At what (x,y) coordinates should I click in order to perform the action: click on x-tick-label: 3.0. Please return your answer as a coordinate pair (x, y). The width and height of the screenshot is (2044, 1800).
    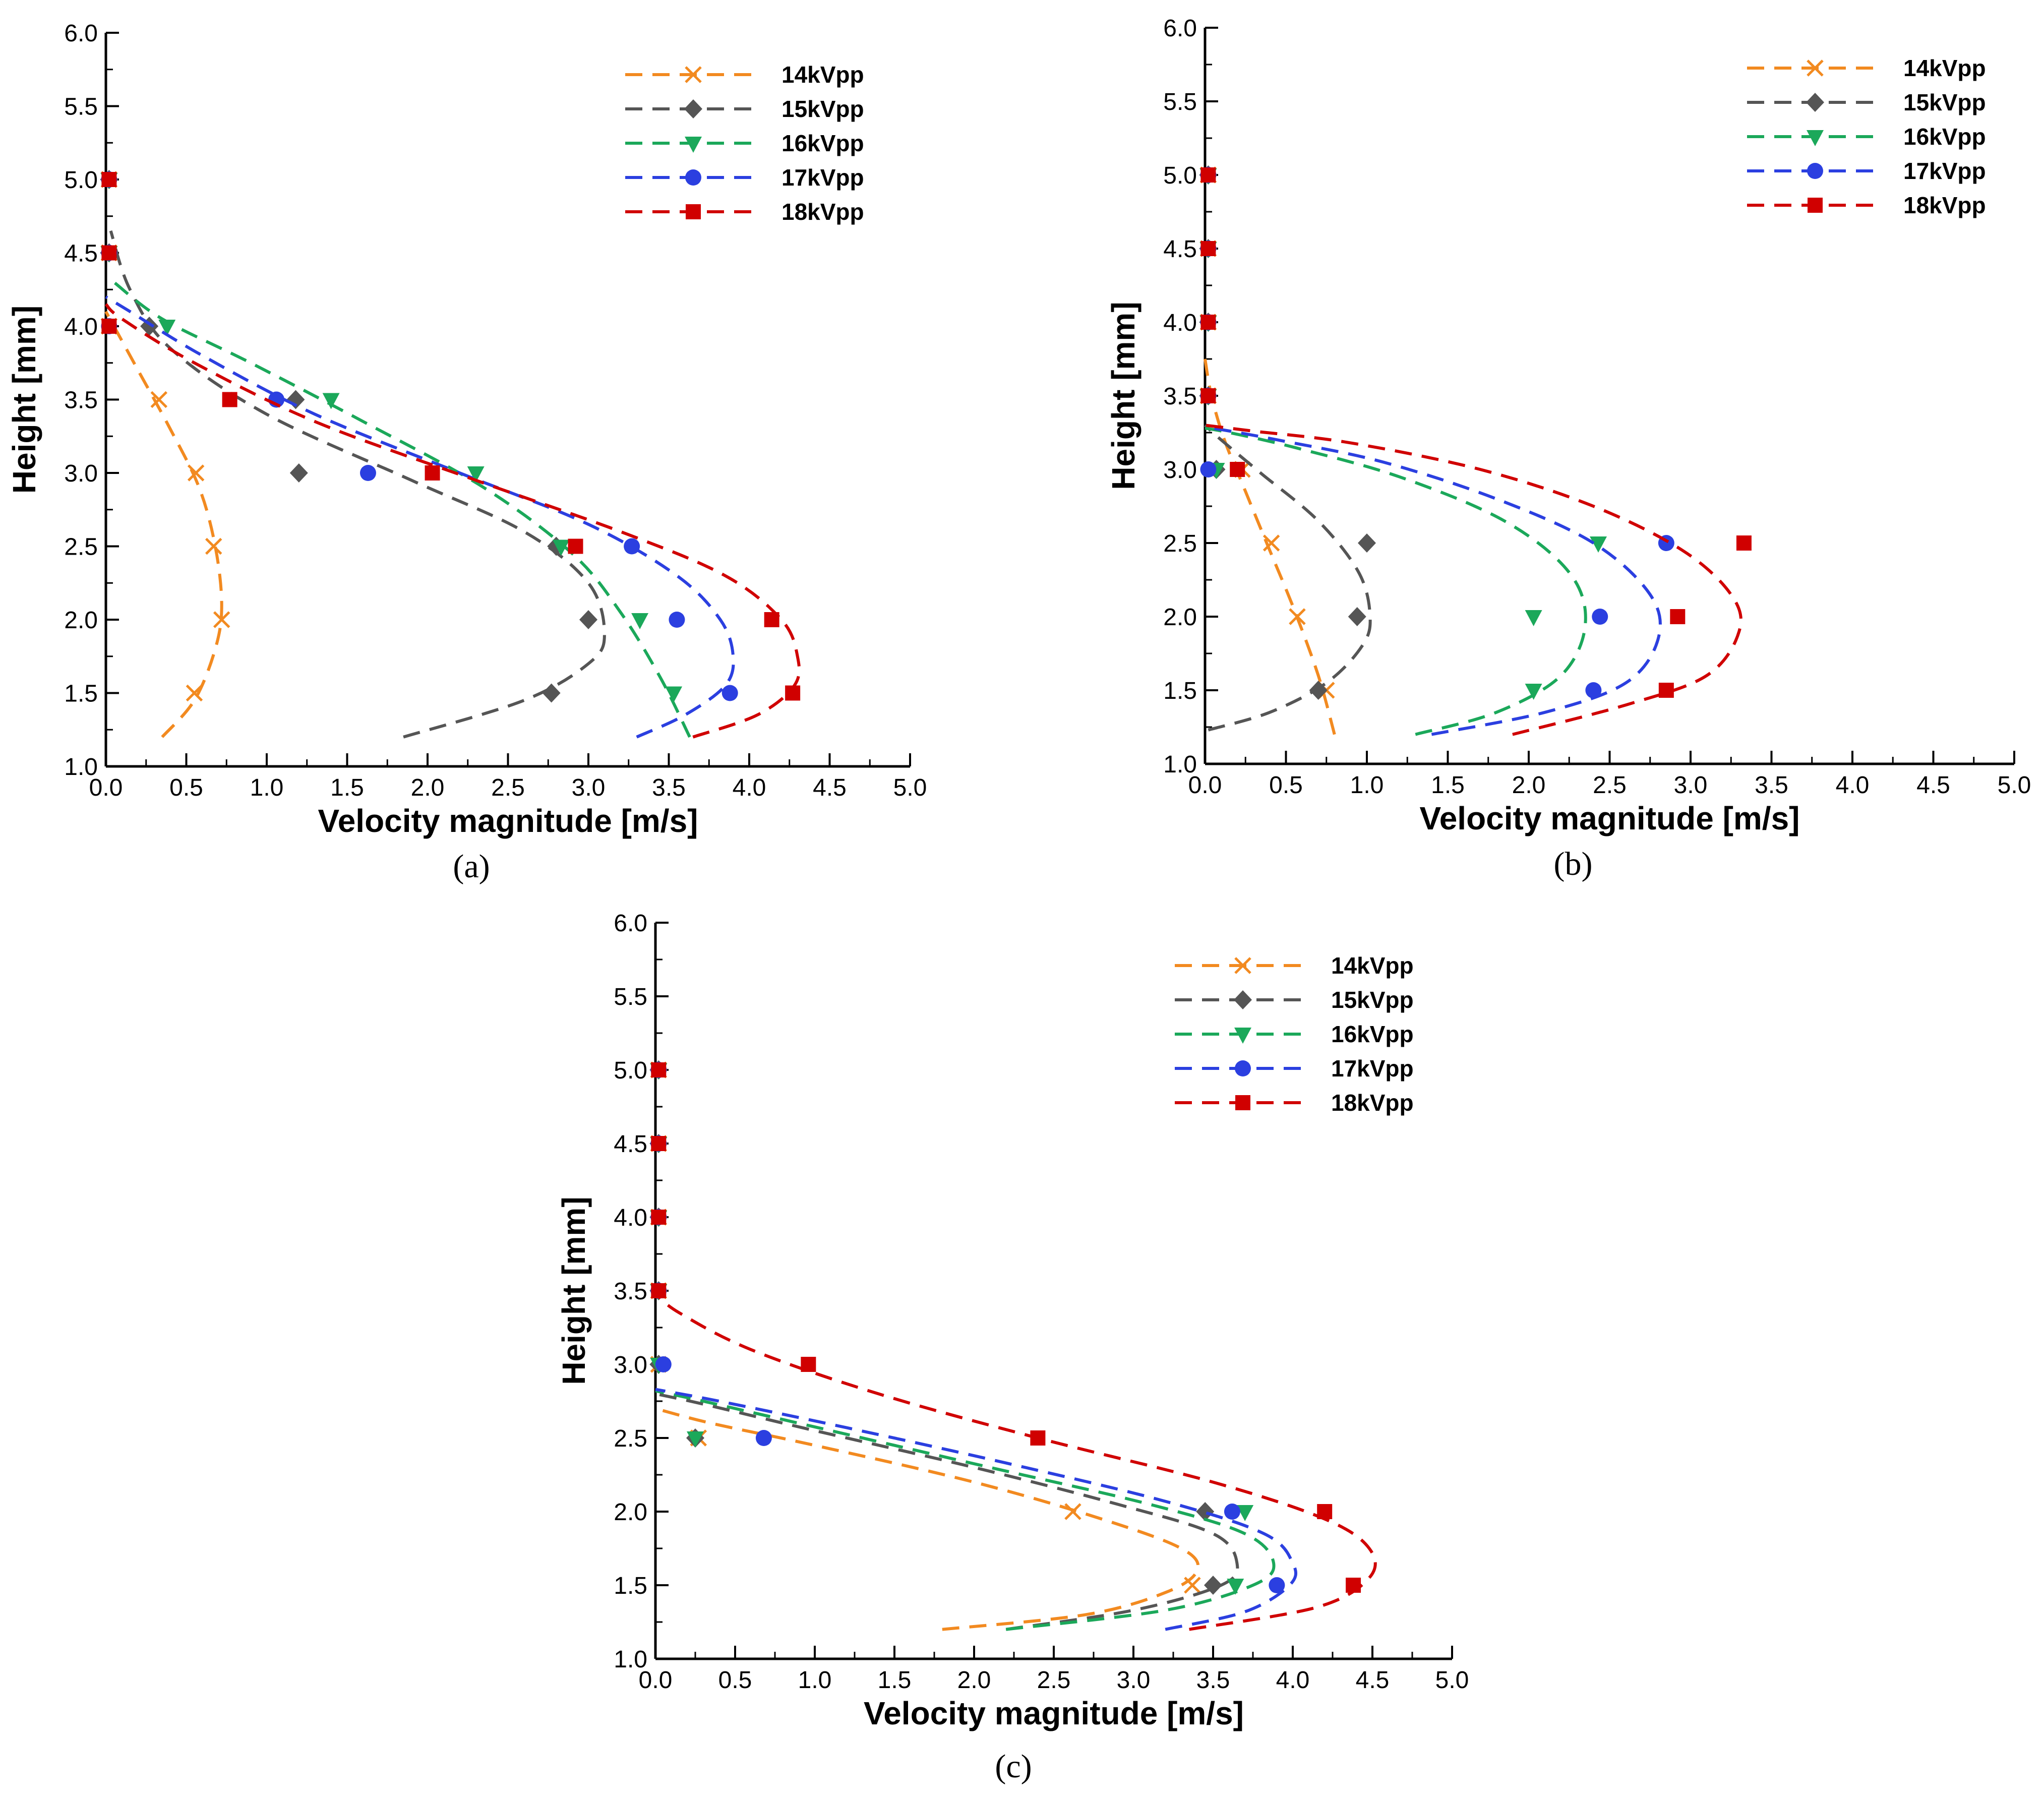
    Looking at the image, I should click on (1691, 785).